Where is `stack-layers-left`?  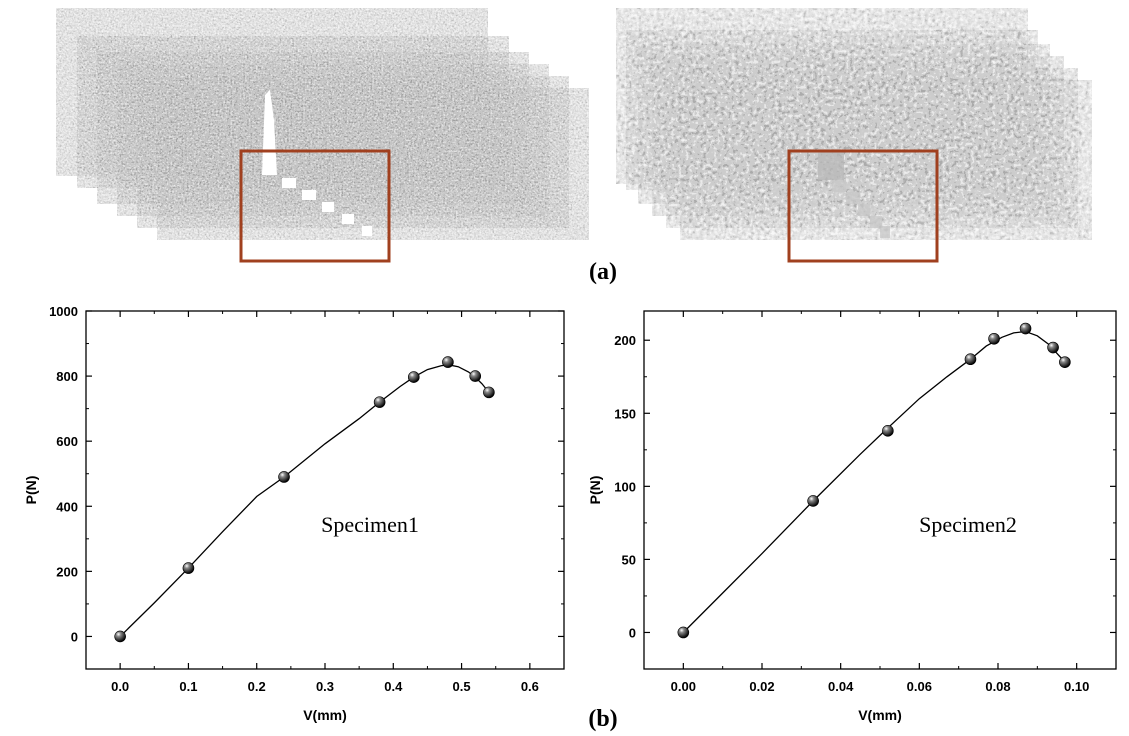
stack-layers-left is located at coordinates (322, 124).